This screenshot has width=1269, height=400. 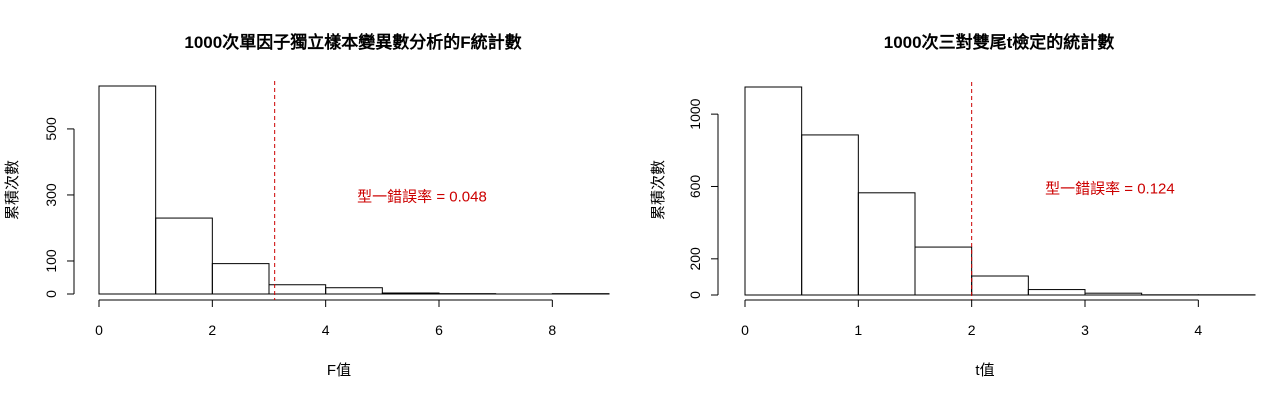 I want to click on chart-title: 1000次單因子獨立樣本變異數分析的F統計數, so click(x=352, y=42).